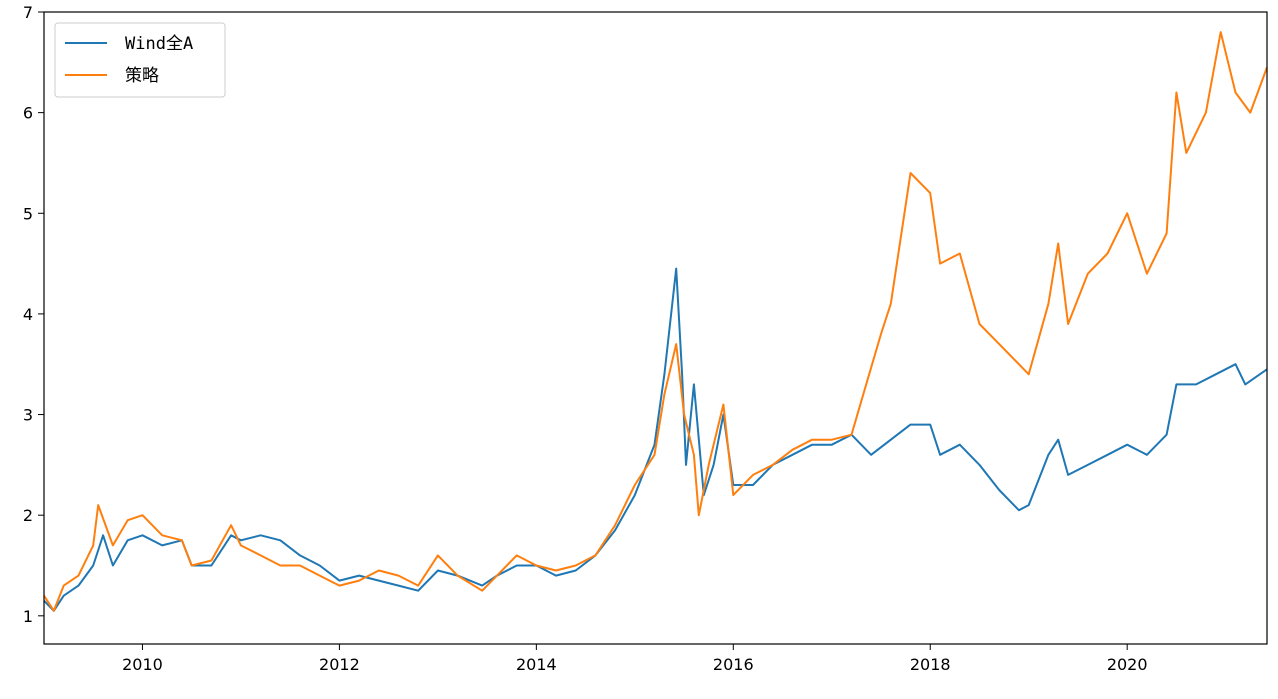  I want to click on y-tick-label: 6, so click(28, 113).